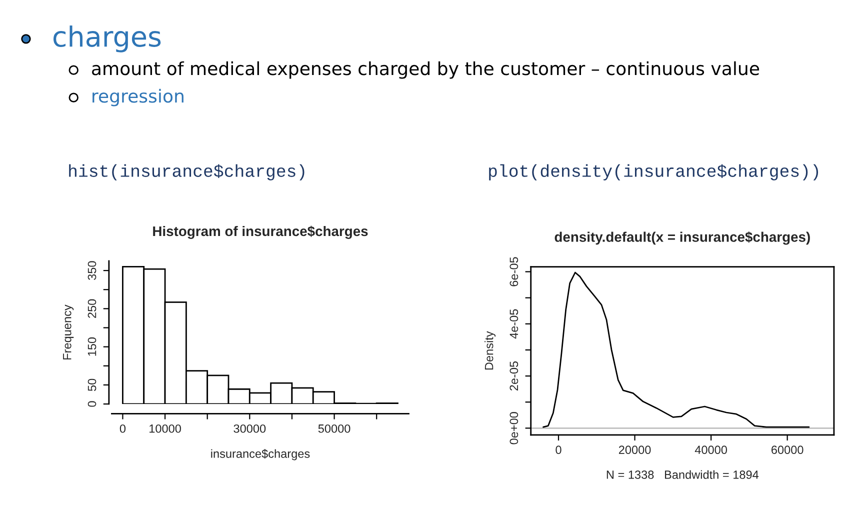  What do you see at coordinates (68, 332) in the screenshot?
I see `y-axis-title: Frequency` at bounding box center [68, 332].